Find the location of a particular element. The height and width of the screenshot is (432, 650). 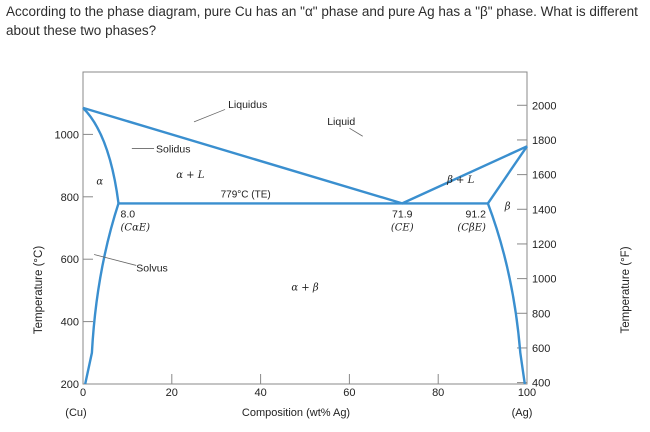

beta-label: β is located at coordinates (507, 206).